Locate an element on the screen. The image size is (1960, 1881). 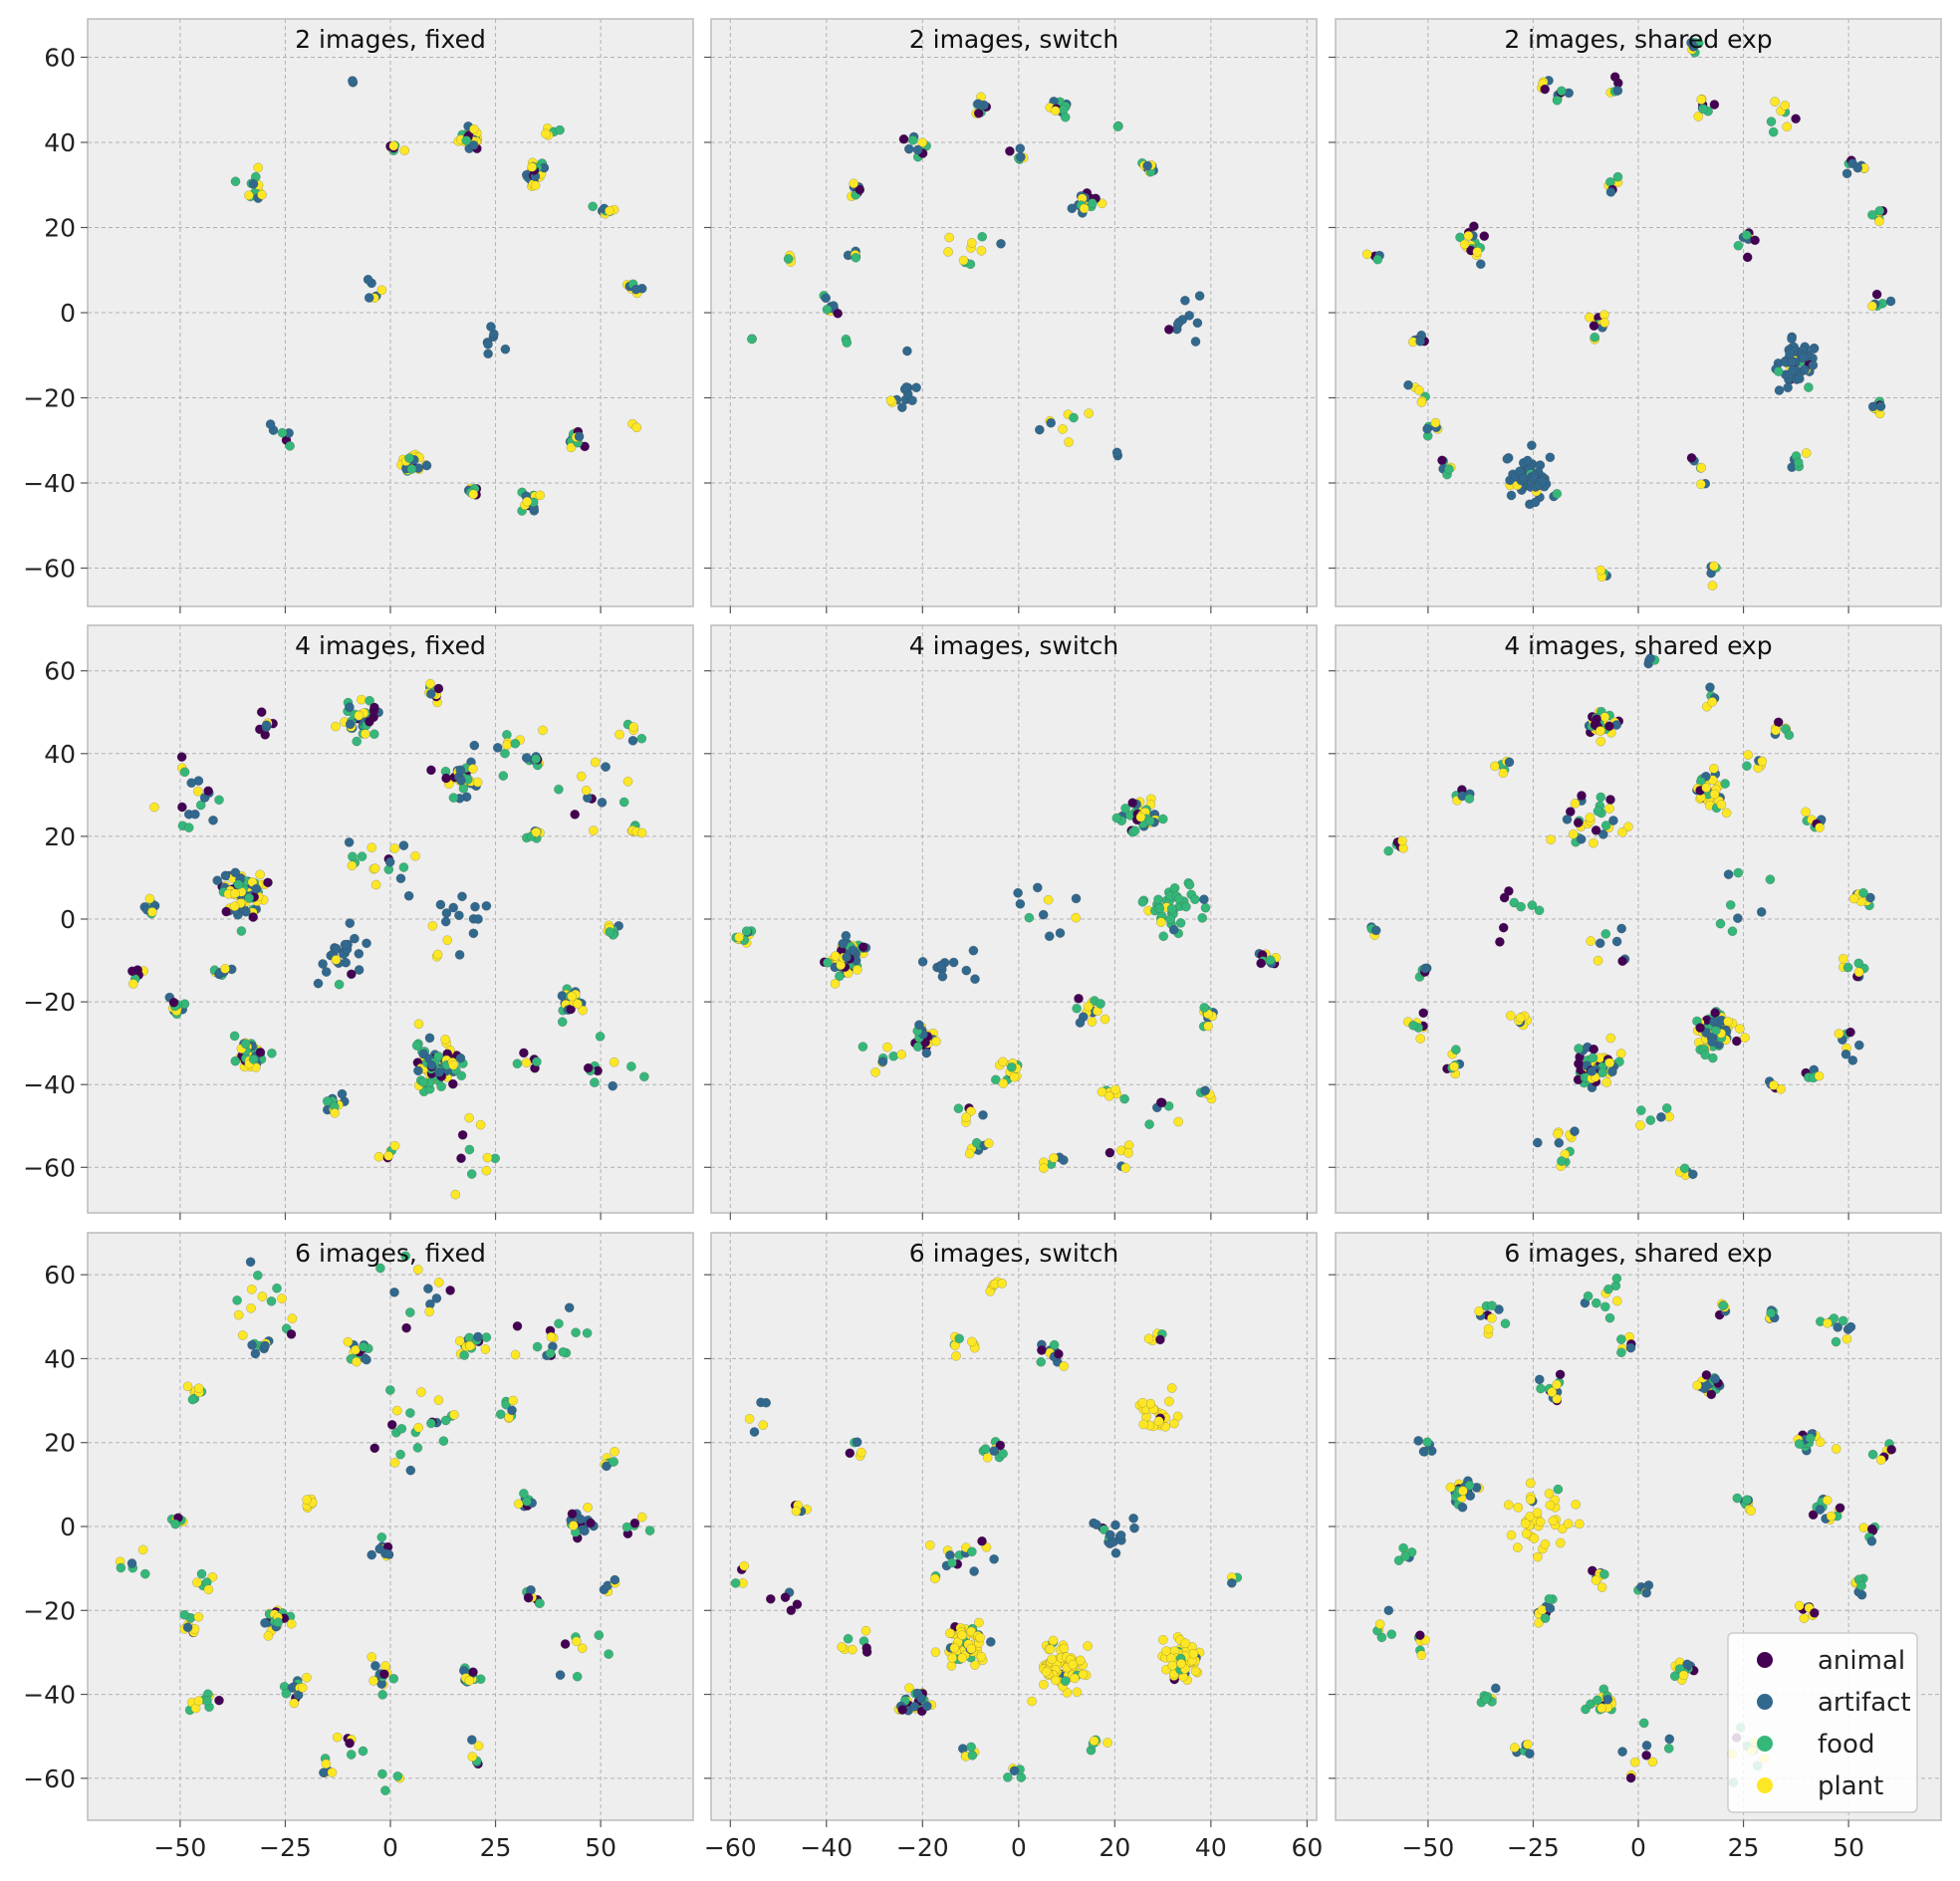
x-tick-label: 25 is located at coordinates (496, 1847).